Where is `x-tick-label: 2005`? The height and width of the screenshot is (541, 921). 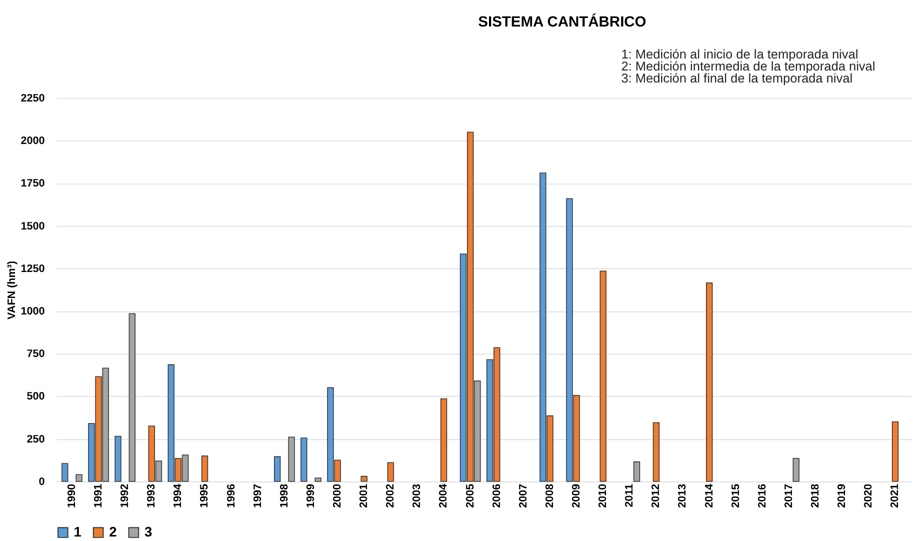
x-tick-label: 2005 is located at coordinates (470, 496).